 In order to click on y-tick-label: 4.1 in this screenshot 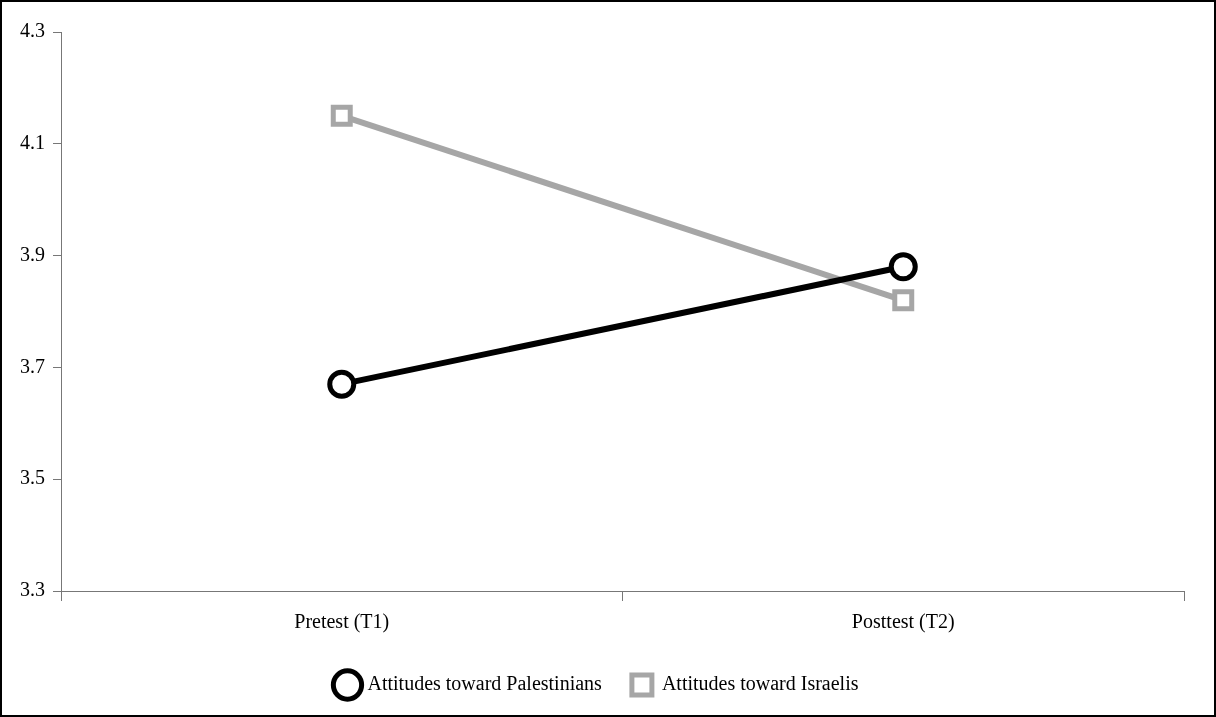, I will do `click(32, 142)`.